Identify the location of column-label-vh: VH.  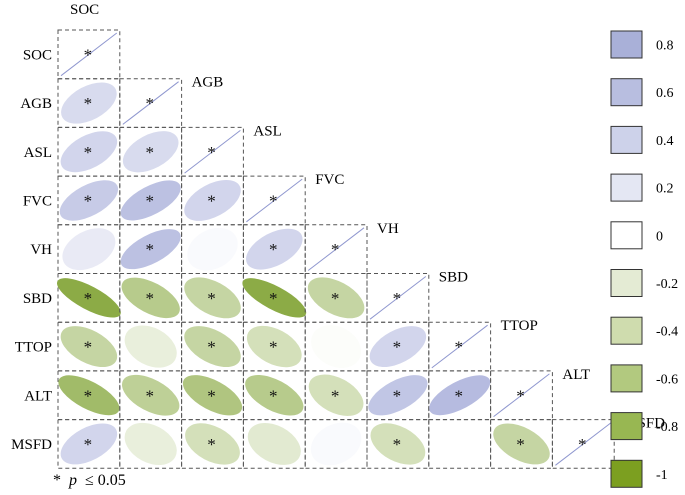
(388, 229).